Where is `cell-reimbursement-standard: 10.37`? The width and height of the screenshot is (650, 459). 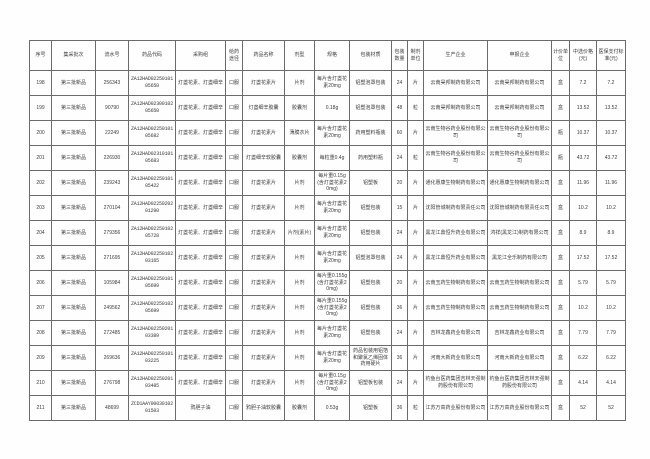
cell-reimbursement-standard: 10.37 is located at coordinates (611, 133).